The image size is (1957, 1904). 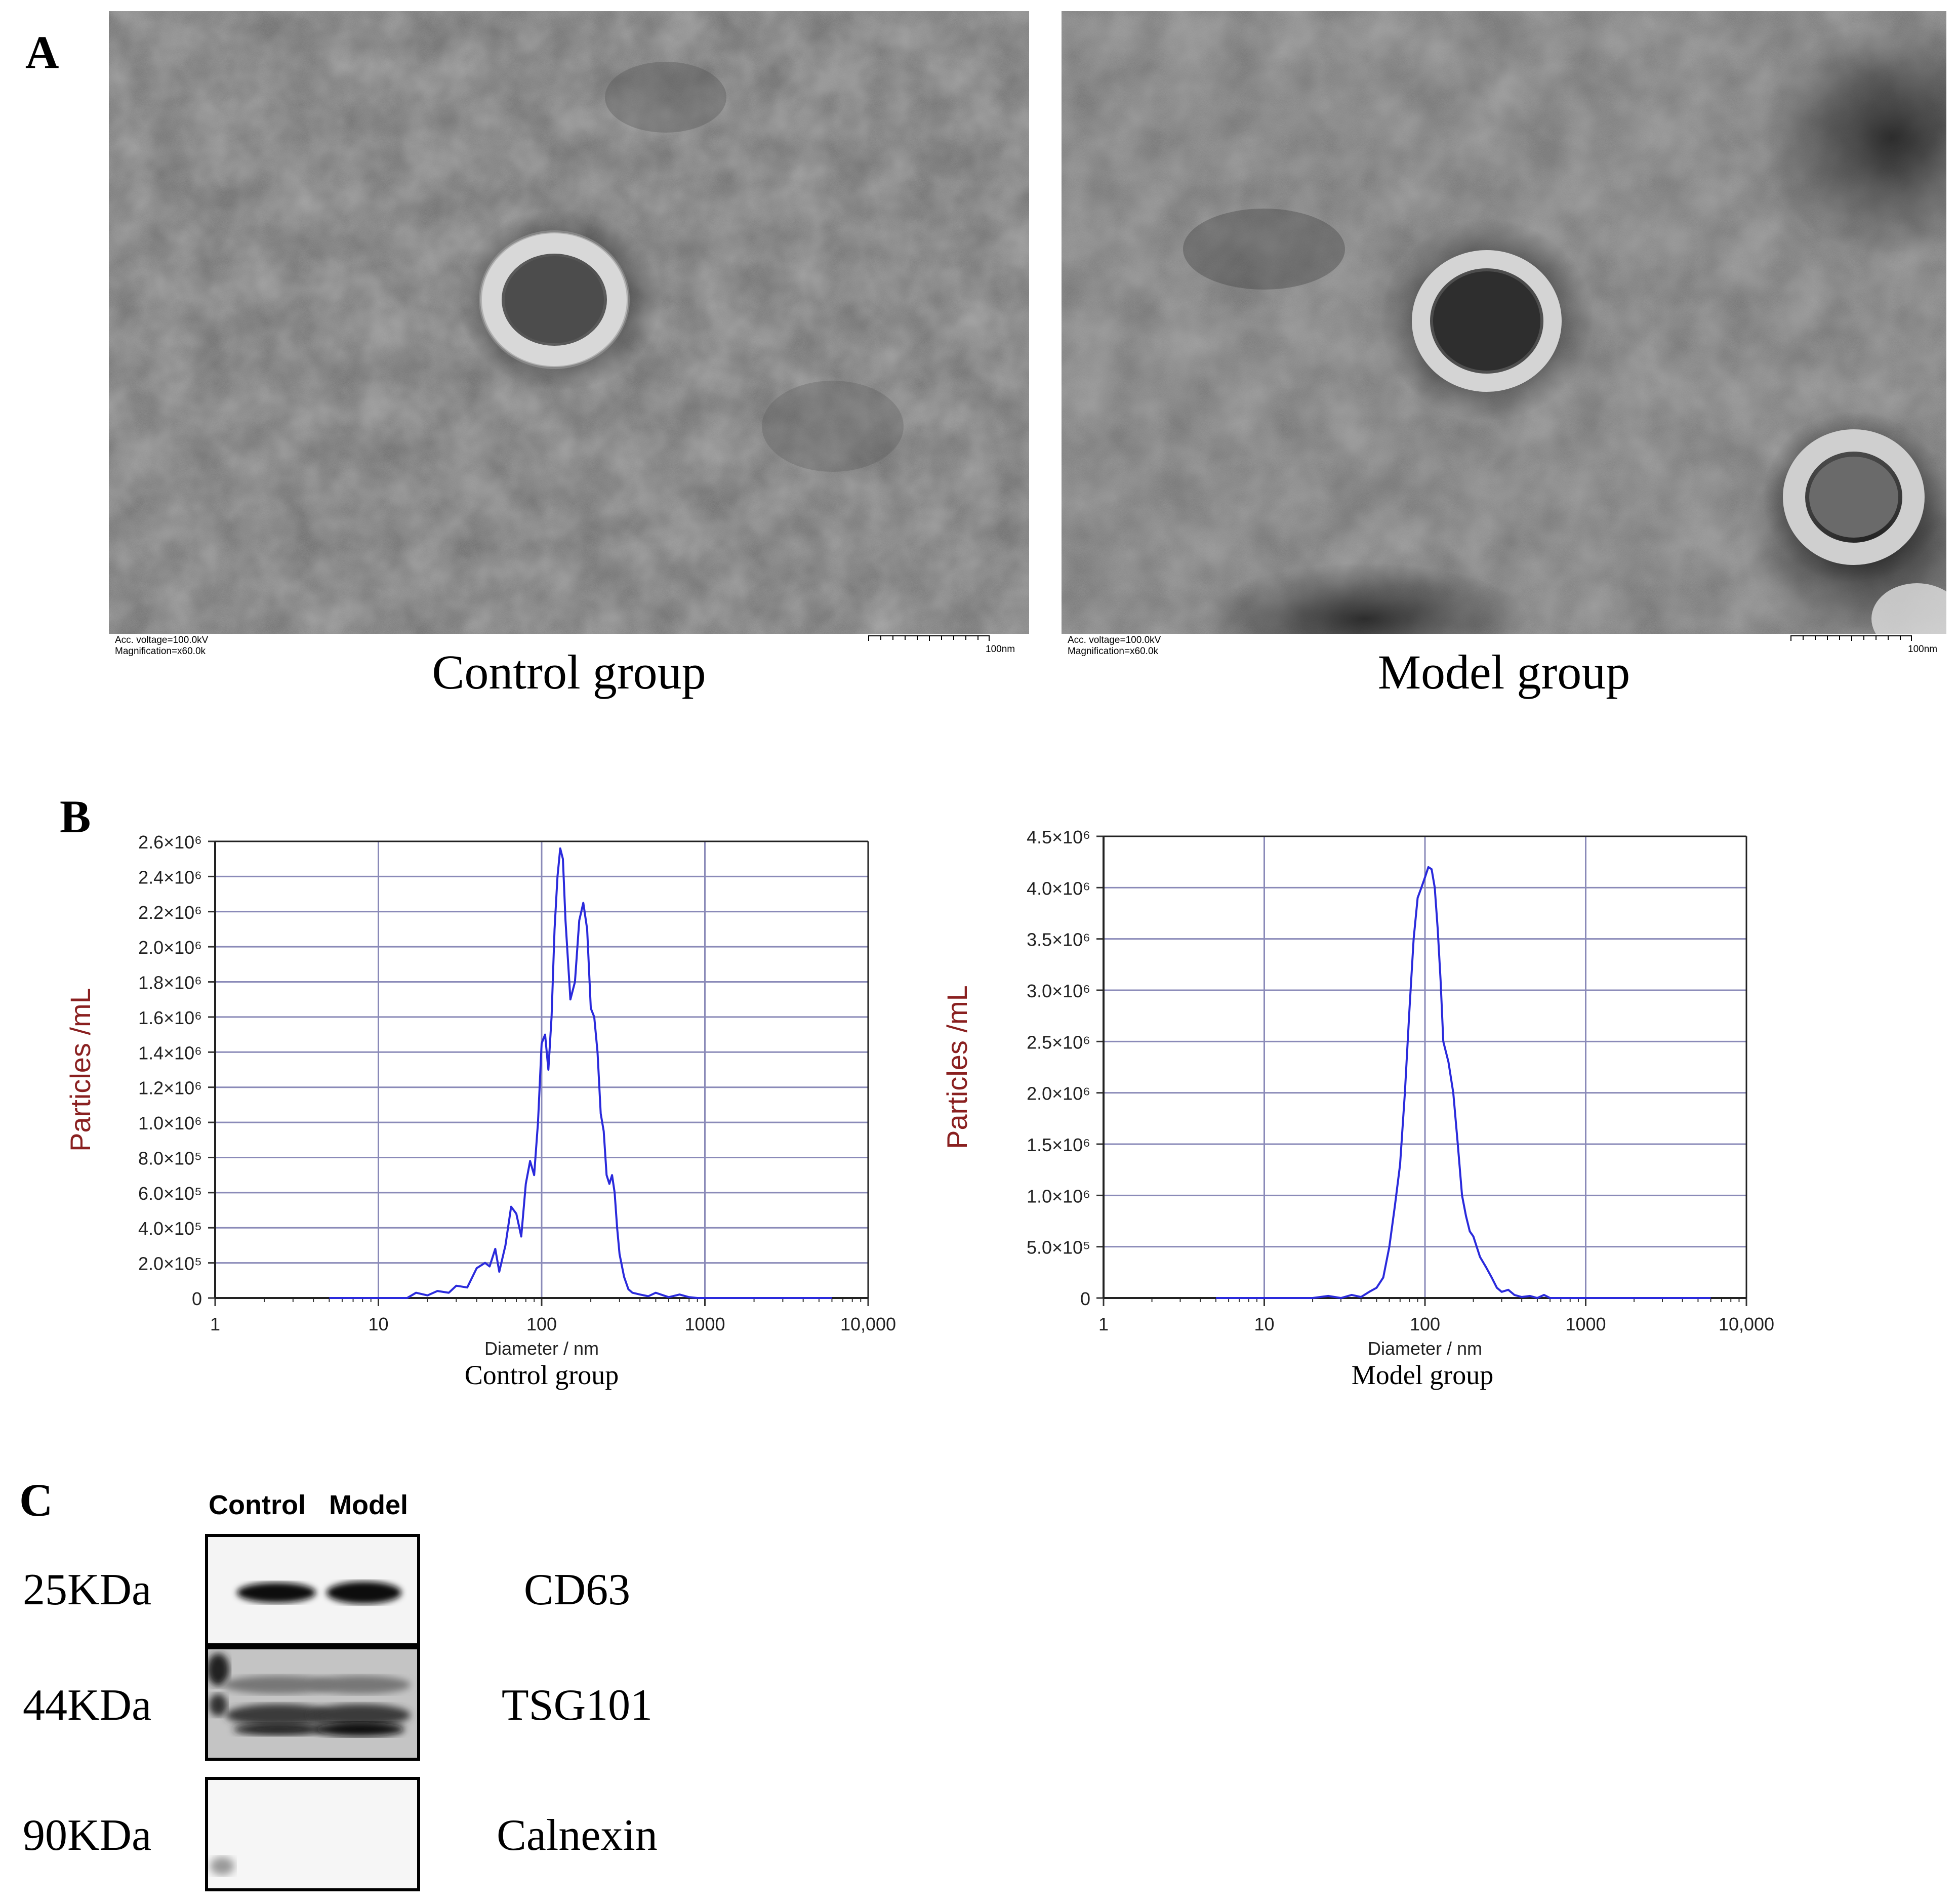 I want to click on y-tick-label: 2.5×10⁶, so click(x=1058, y=1042).